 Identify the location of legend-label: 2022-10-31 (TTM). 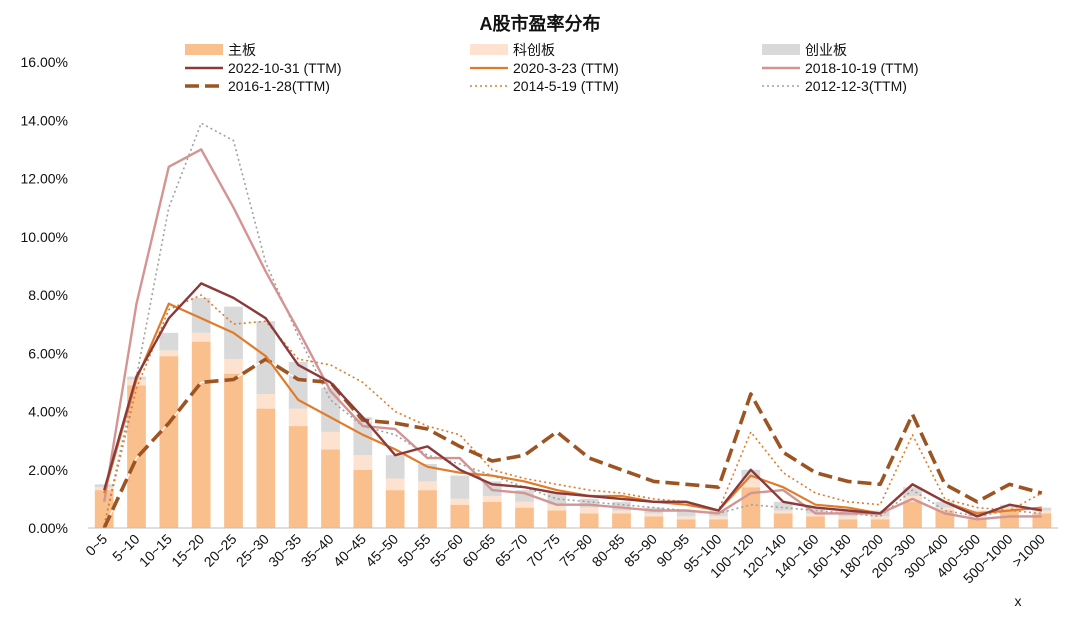
(285, 68).